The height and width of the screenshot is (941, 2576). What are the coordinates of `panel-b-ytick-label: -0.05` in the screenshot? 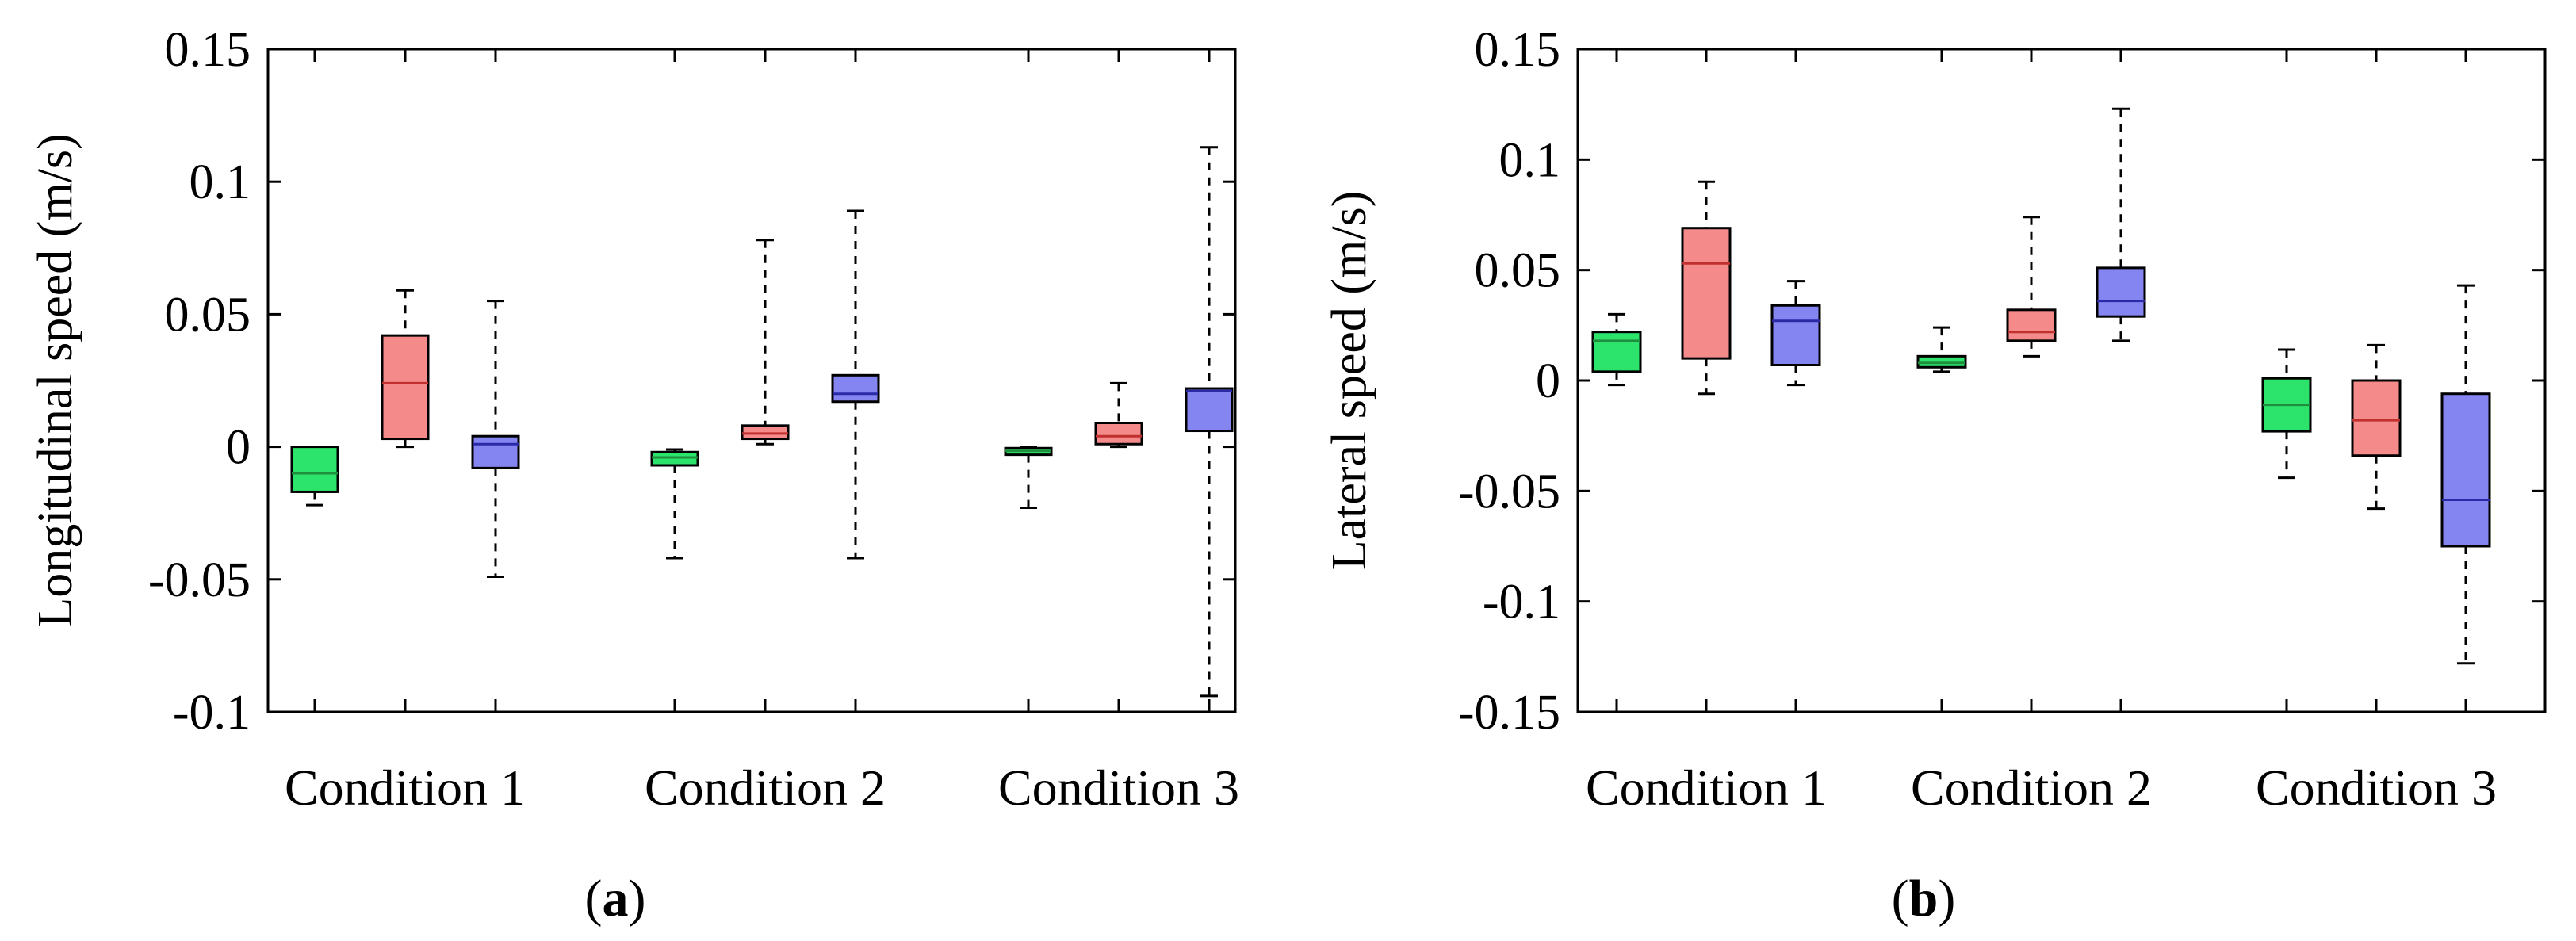 It's located at (1509, 492).